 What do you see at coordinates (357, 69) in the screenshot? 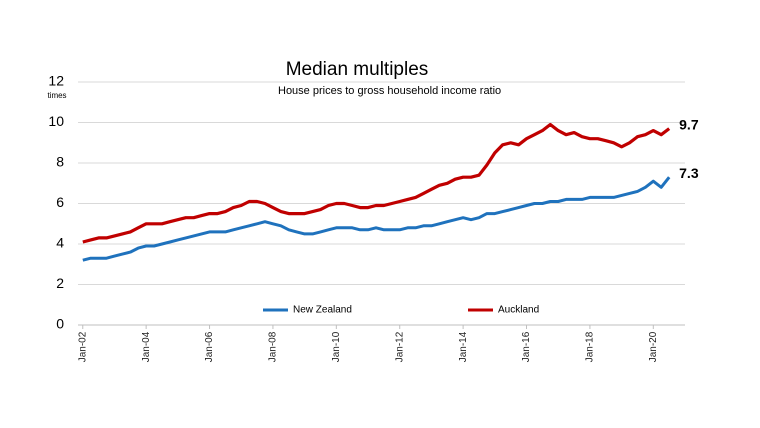
I see `chart-title: Median multiples` at bounding box center [357, 69].